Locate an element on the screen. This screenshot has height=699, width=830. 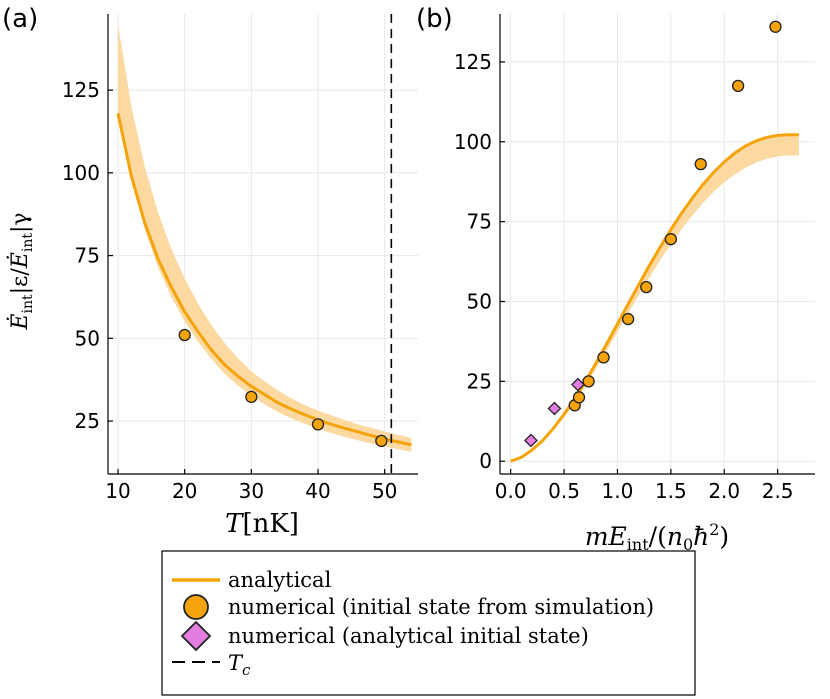
xlabel-b-sup2: 2 is located at coordinates (714, 529).